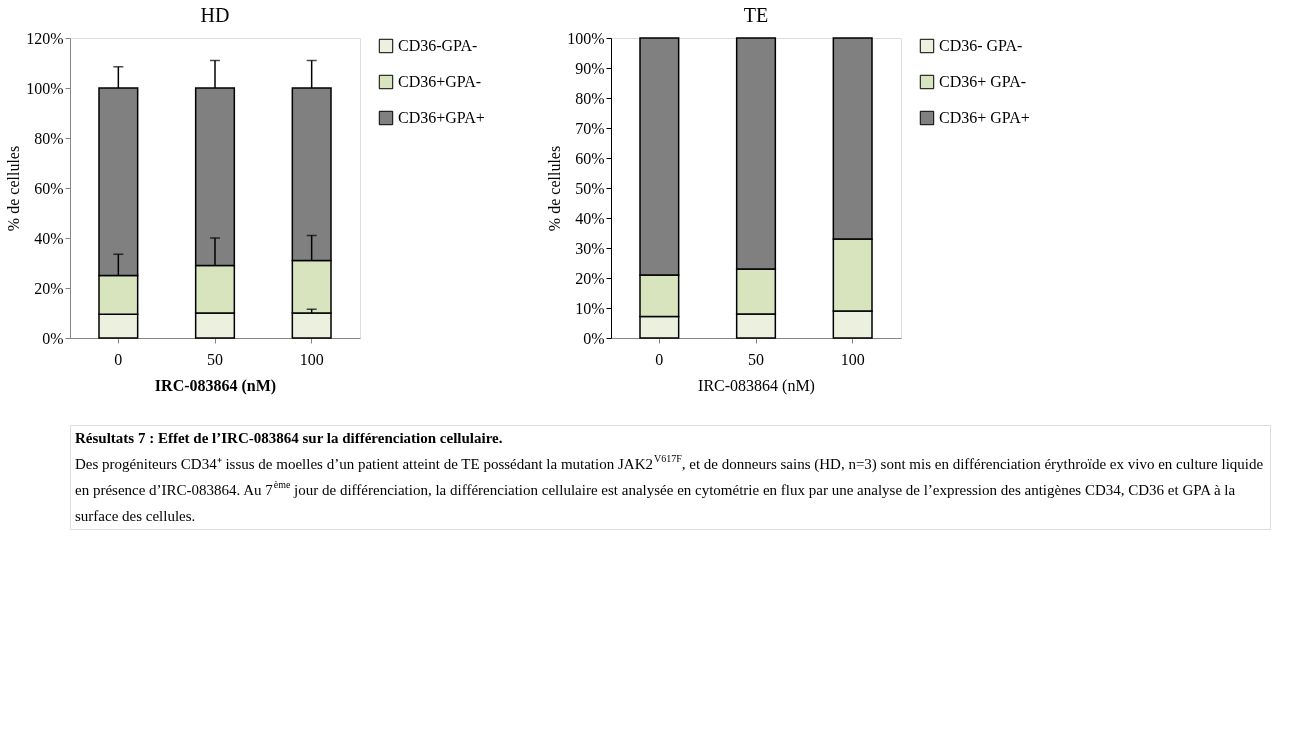  Describe the element at coordinates (983, 81) in the screenshot. I see `legend-label: CD36+ GPA-` at that location.